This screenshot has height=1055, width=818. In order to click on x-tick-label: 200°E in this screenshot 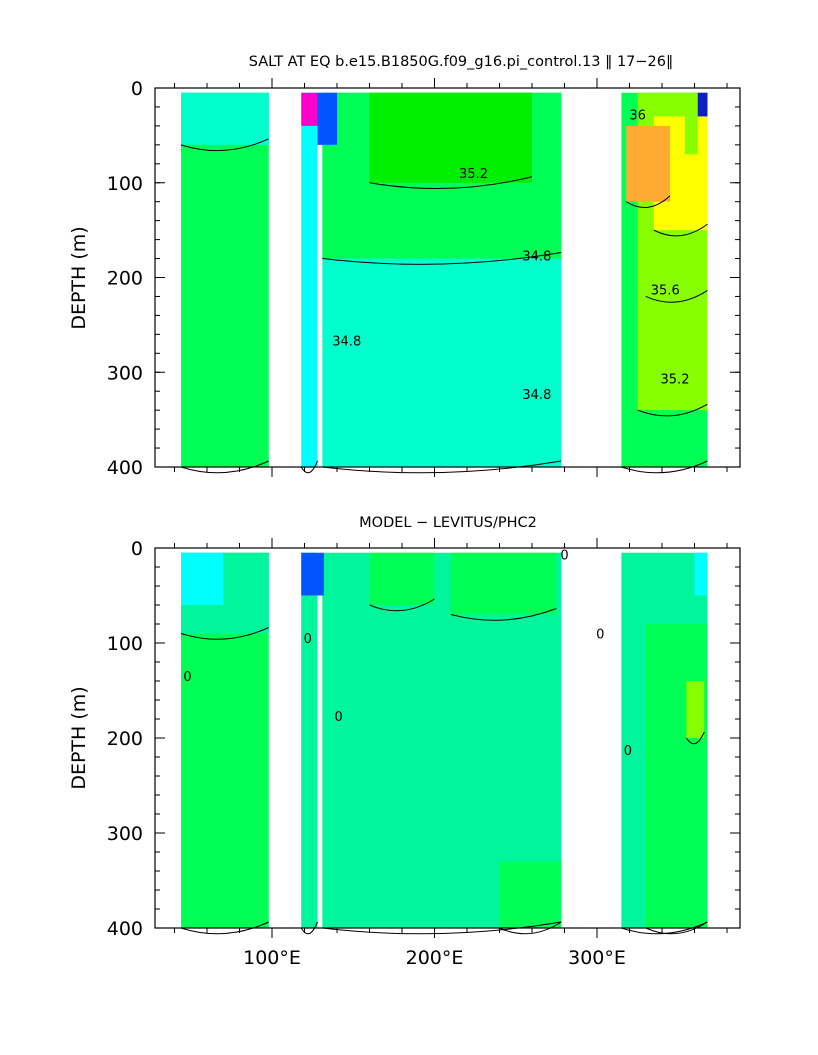, I will do `click(435, 958)`.